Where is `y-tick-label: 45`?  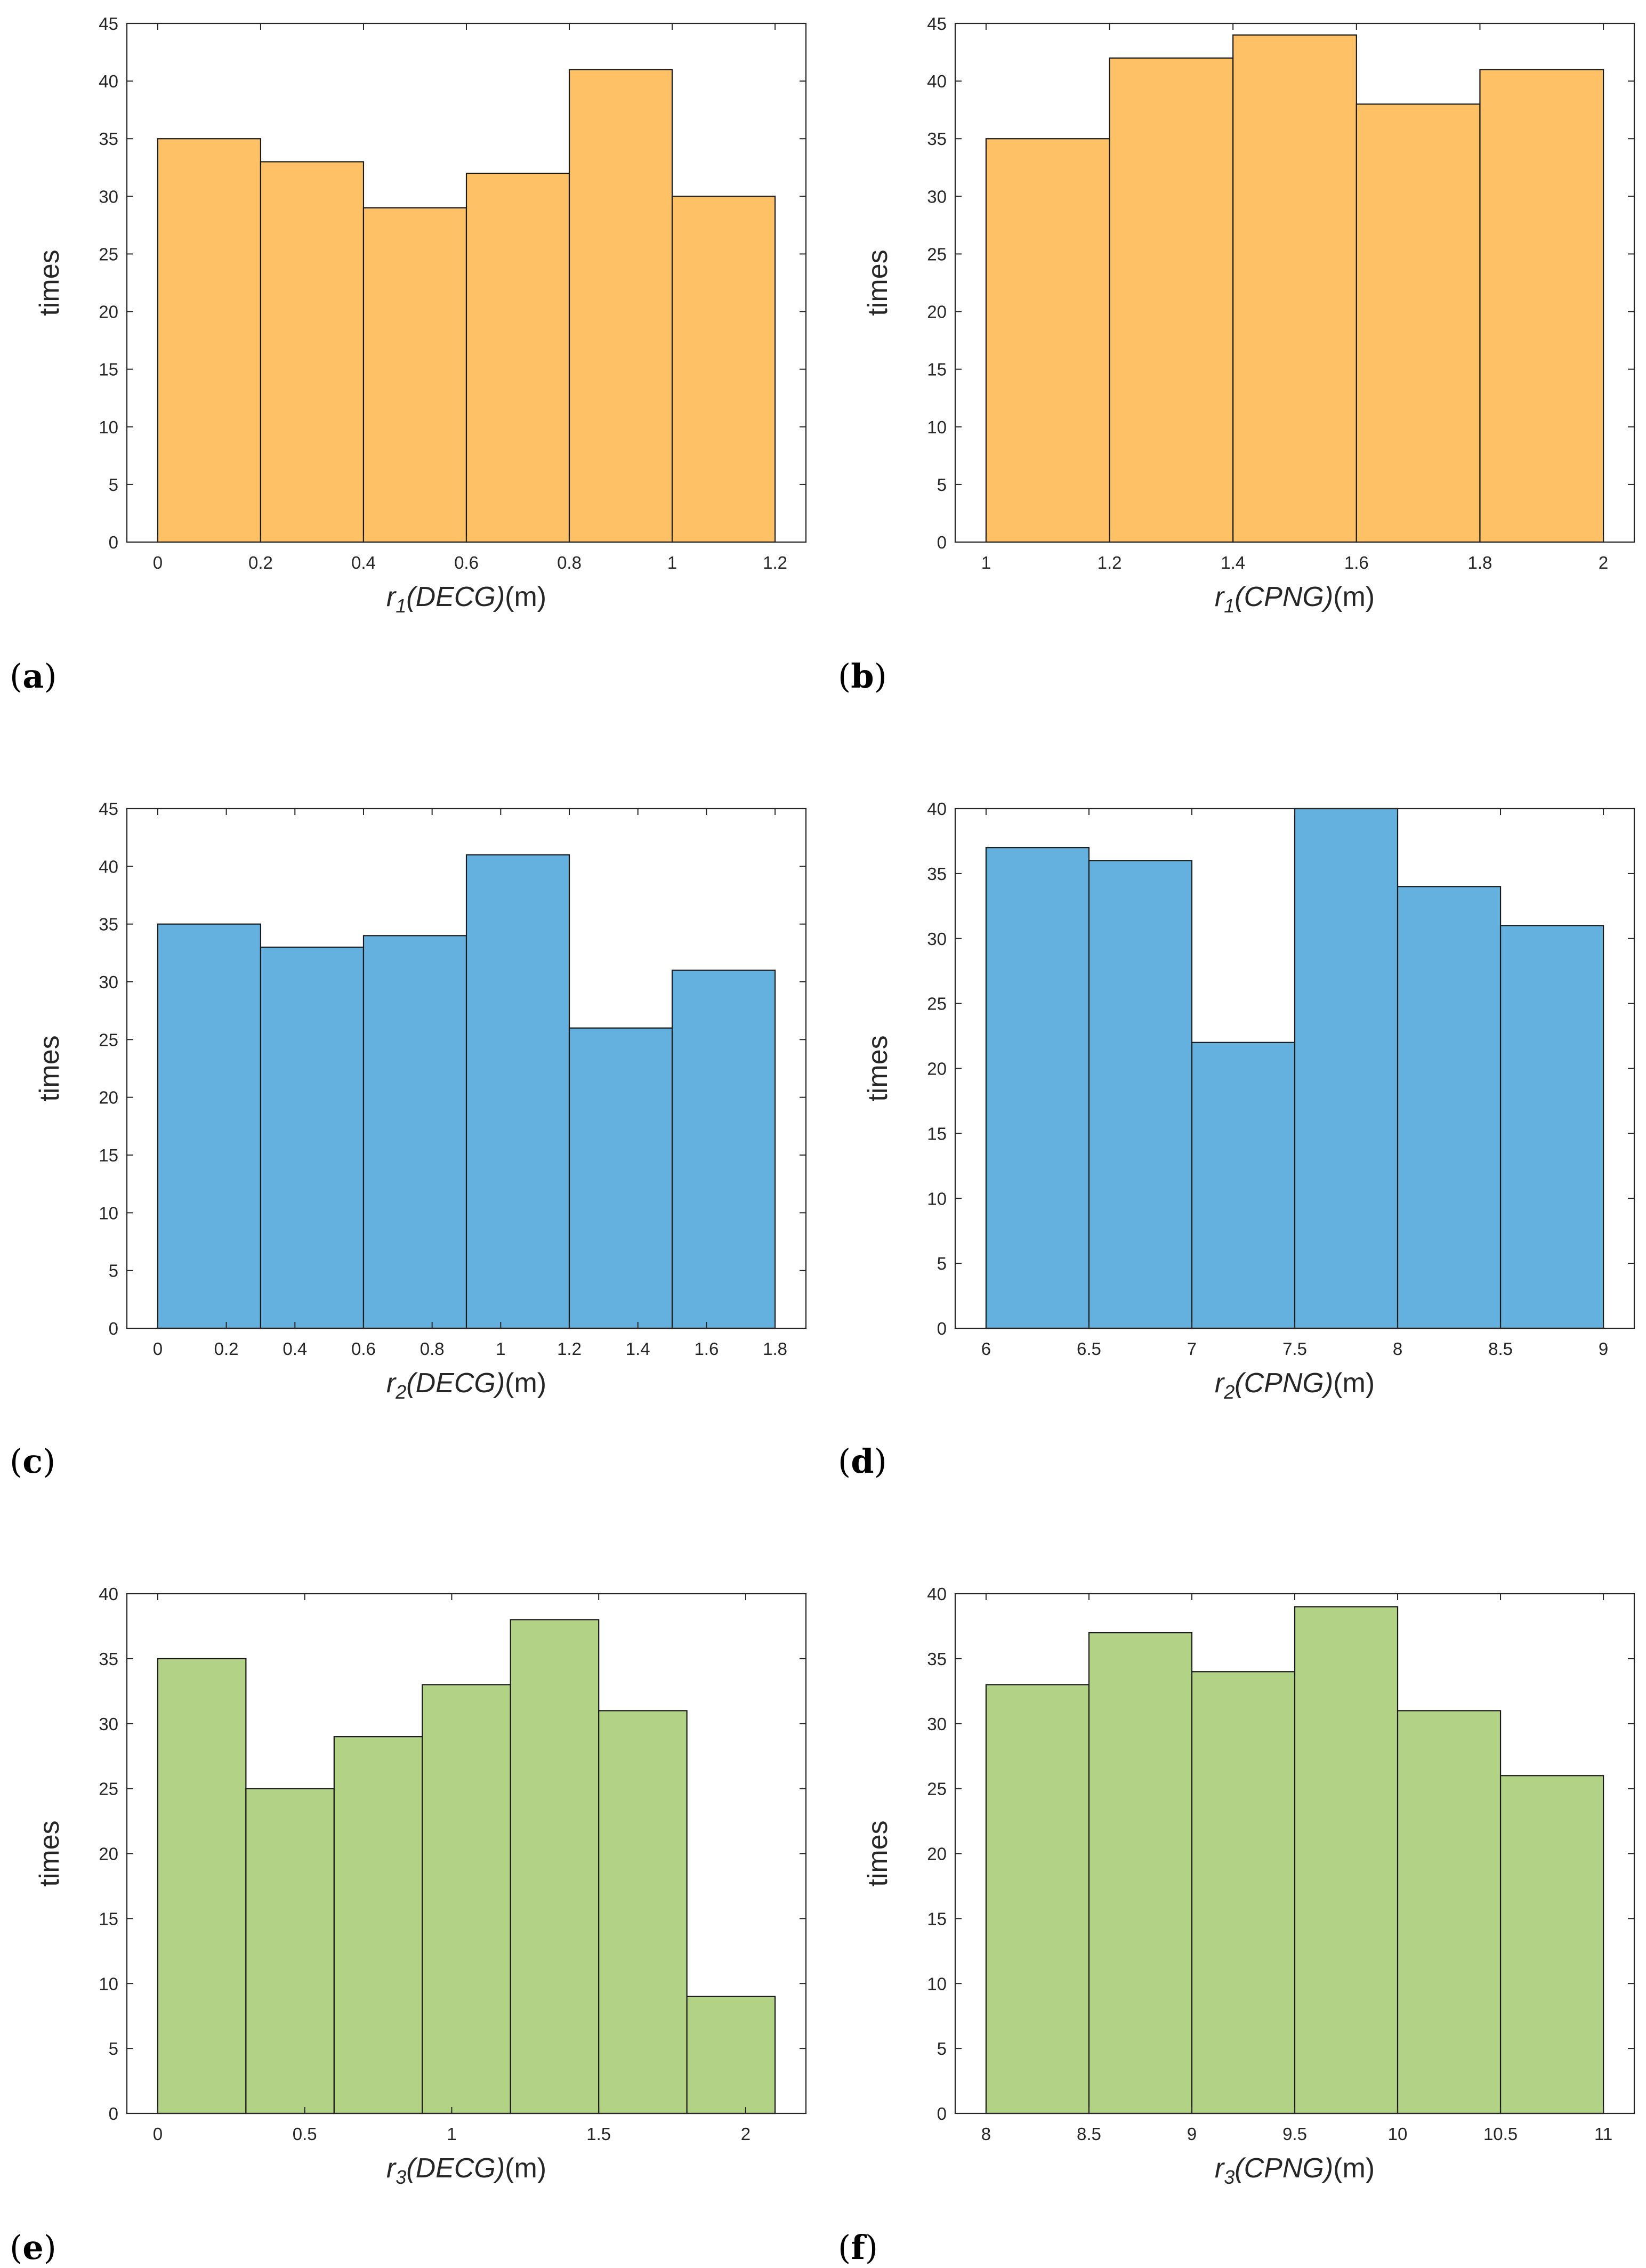
y-tick-label: 45 is located at coordinates (108, 24).